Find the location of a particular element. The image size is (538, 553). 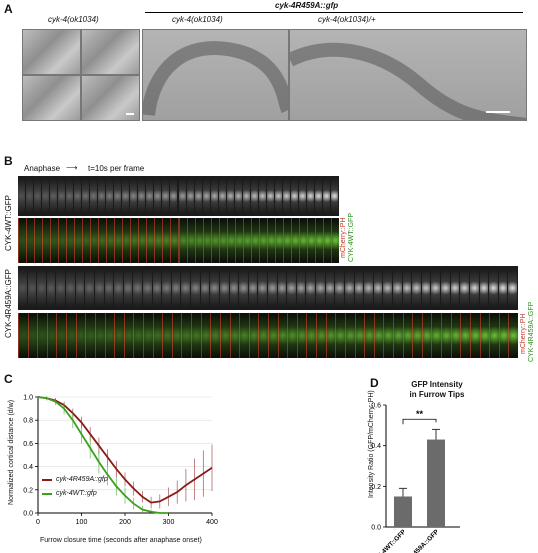

furrow-closure-chart: 0.0 0.2 0.4 0.6 0.8 1.0 0 100 200 300 400 is located at coordinates (120, 461).